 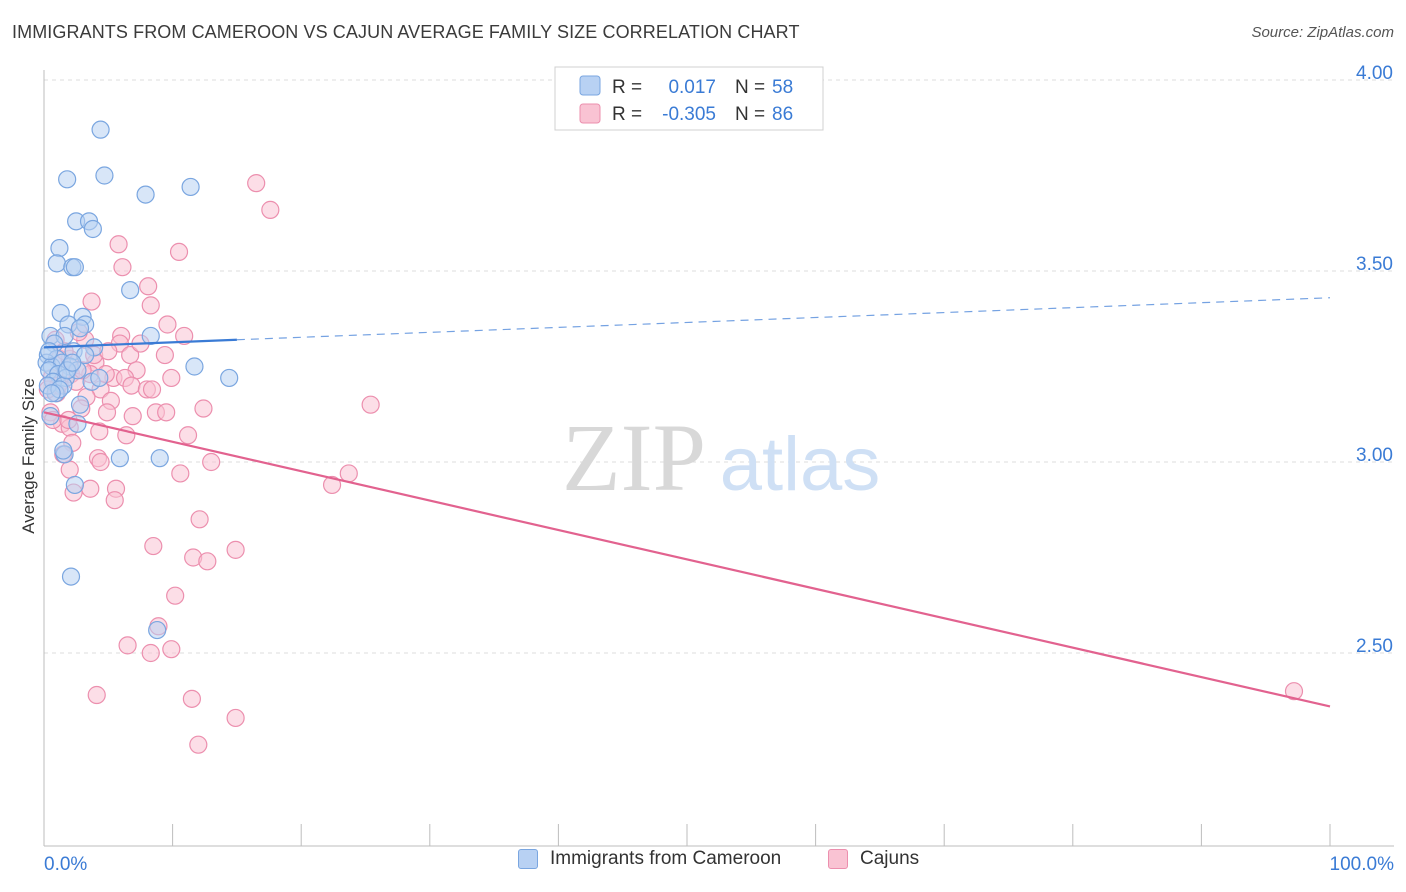 What do you see at coordinates (890, 858) in the screenshot?
I see `legend-label-cajuns: Cajuns` at bounding box center [890, 858].